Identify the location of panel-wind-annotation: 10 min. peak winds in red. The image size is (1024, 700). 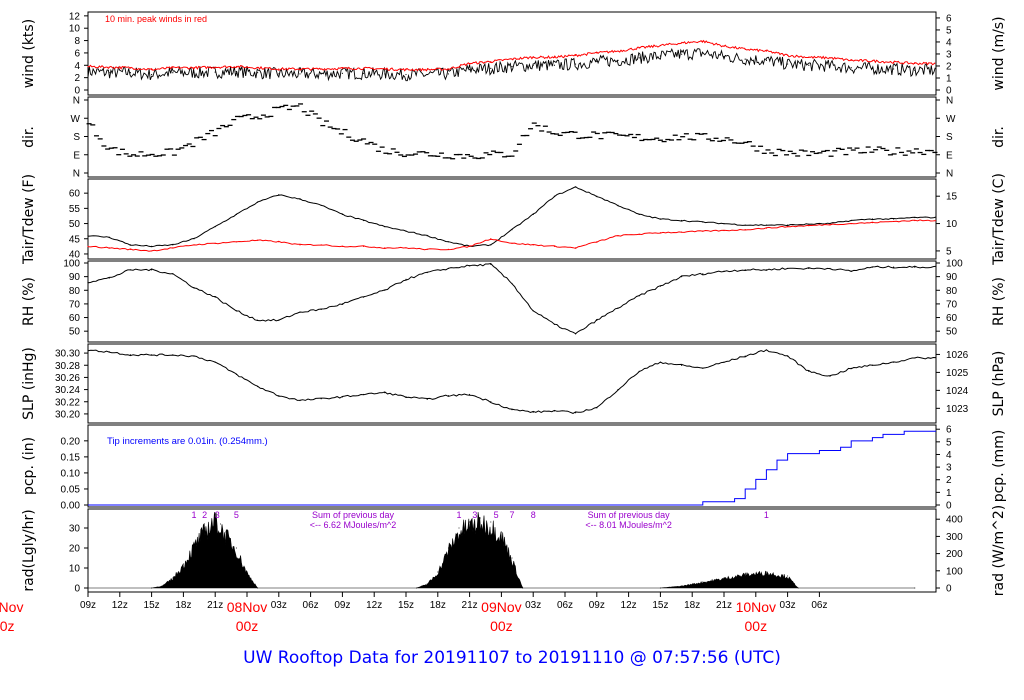
(156, 19).